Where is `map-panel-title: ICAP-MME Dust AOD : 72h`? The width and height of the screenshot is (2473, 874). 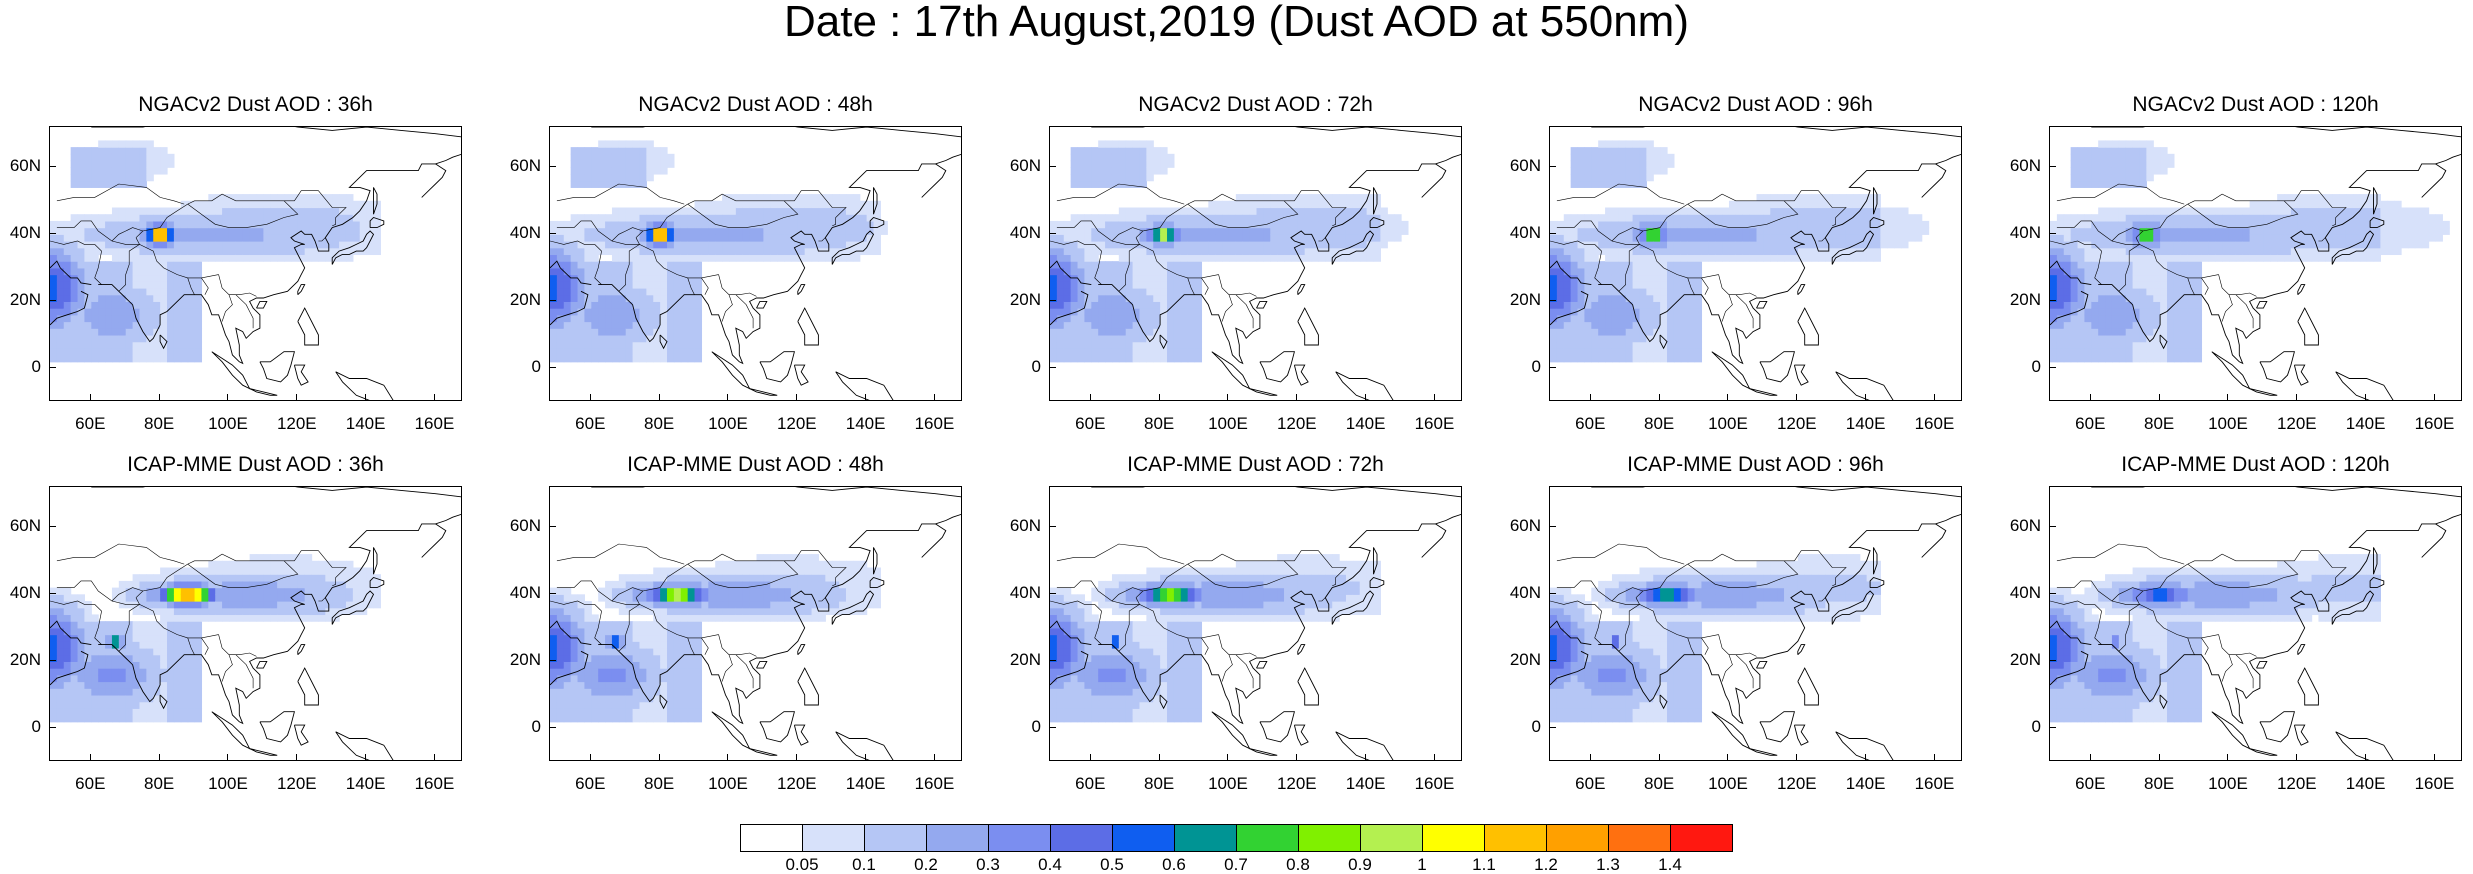
map-panel-title: ICAP-MME Dust AOD : 72h is located at coordinates (1255, 464).